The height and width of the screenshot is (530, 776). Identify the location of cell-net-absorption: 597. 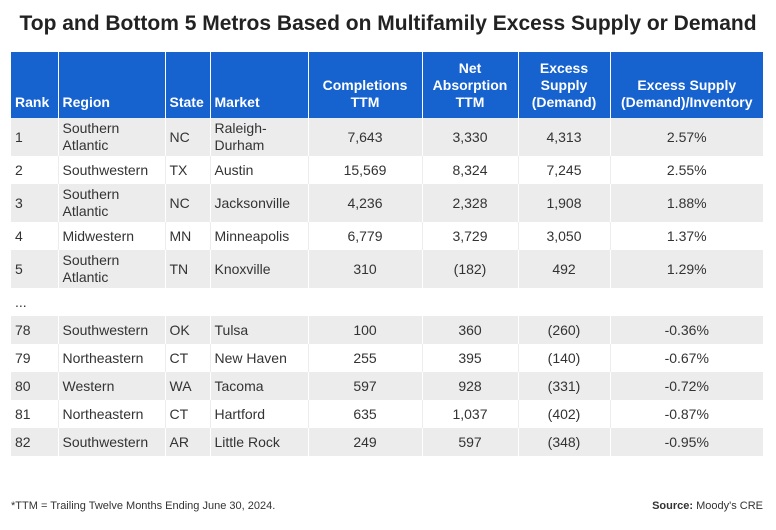
(469, 442).